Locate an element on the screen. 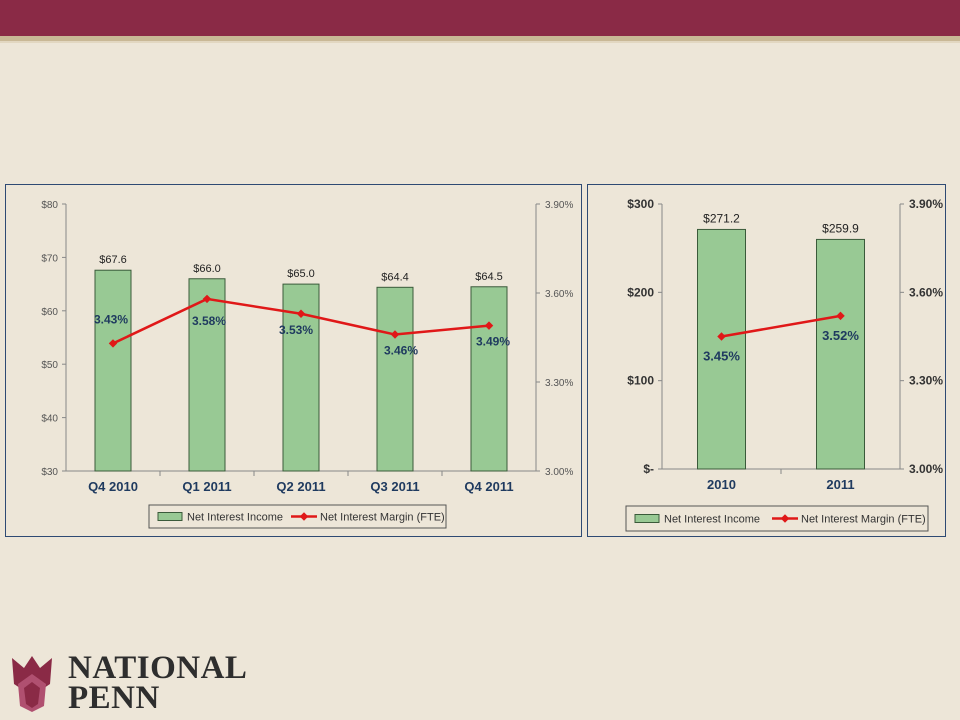 The image size is (960, 720). left-tick-label: $100 is located at coordinates (640, 381).